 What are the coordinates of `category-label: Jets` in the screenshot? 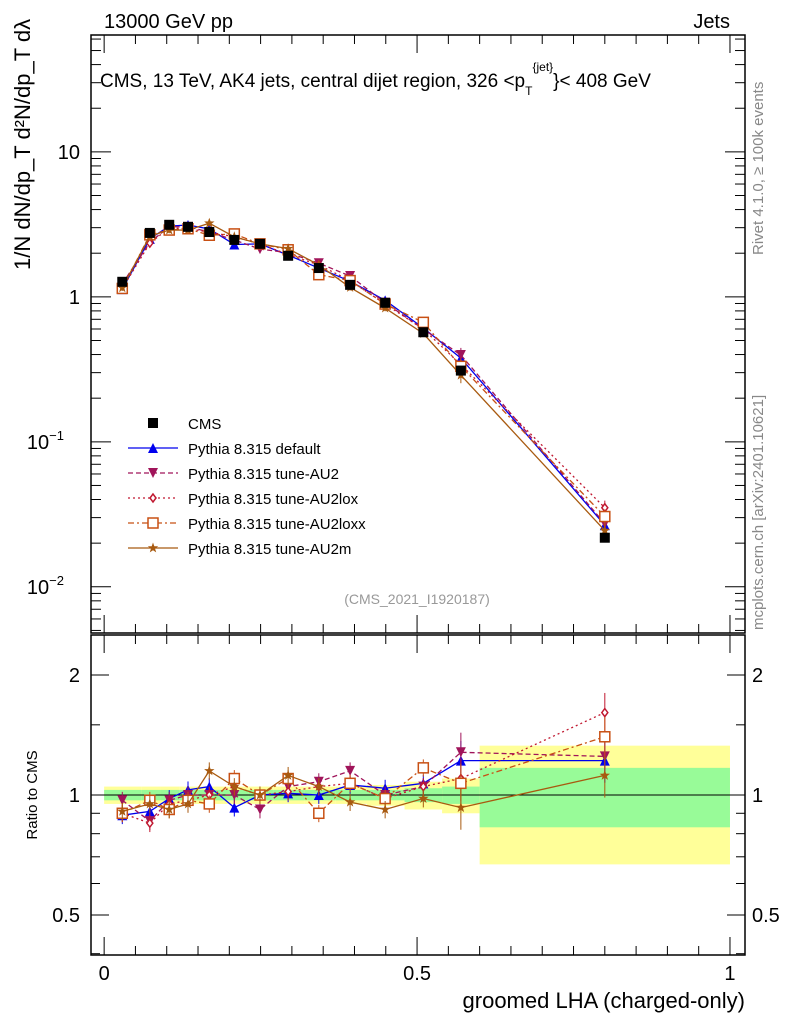 It's located at (711, 22).